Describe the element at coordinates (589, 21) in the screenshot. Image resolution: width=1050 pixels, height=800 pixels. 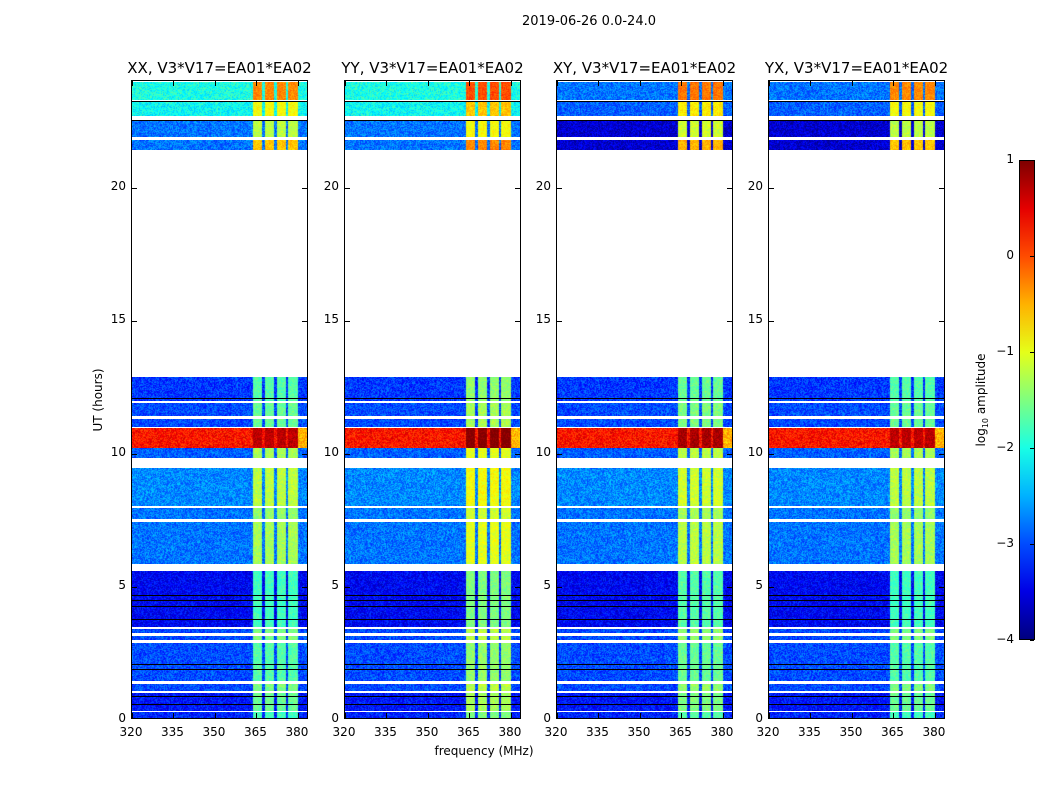
I see `figure-title: 2019-06-26 0.0-24.0` at that location.